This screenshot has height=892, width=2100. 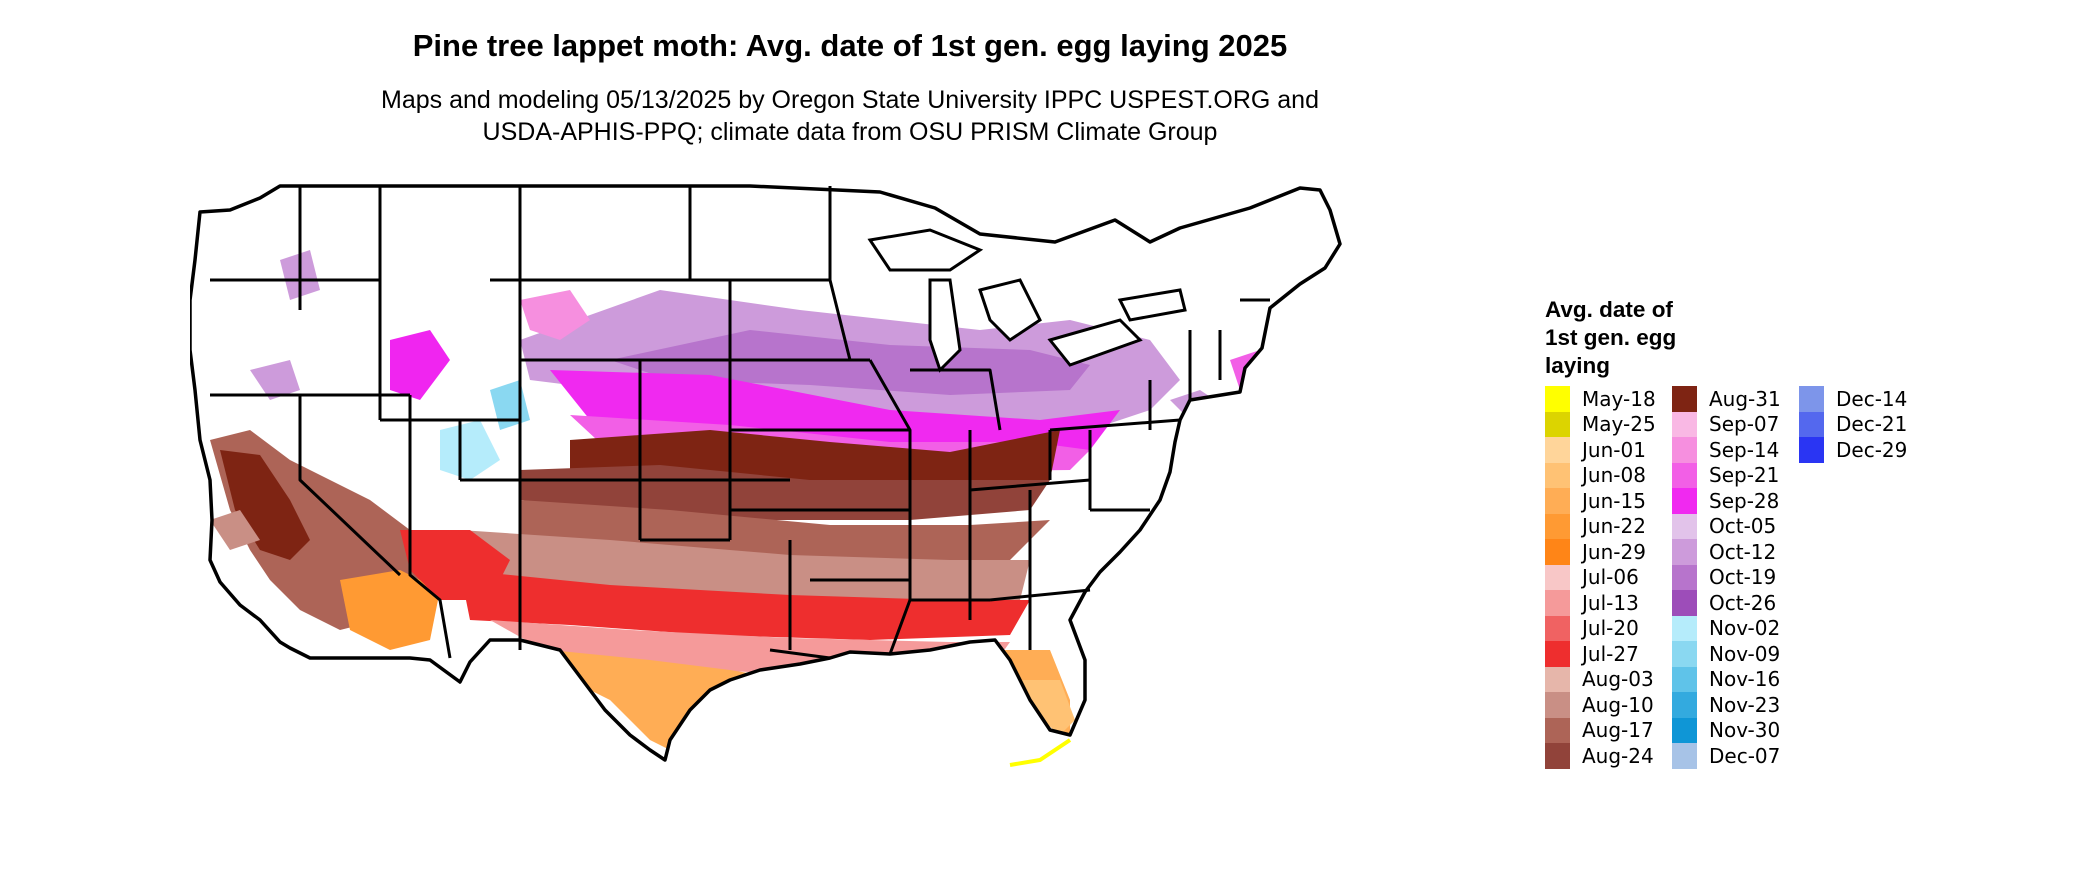 What do you see at coordinates (1735, 501) in the screenshot?
I see `legend-item: Sep-28` at bounding box center [1735, 501].